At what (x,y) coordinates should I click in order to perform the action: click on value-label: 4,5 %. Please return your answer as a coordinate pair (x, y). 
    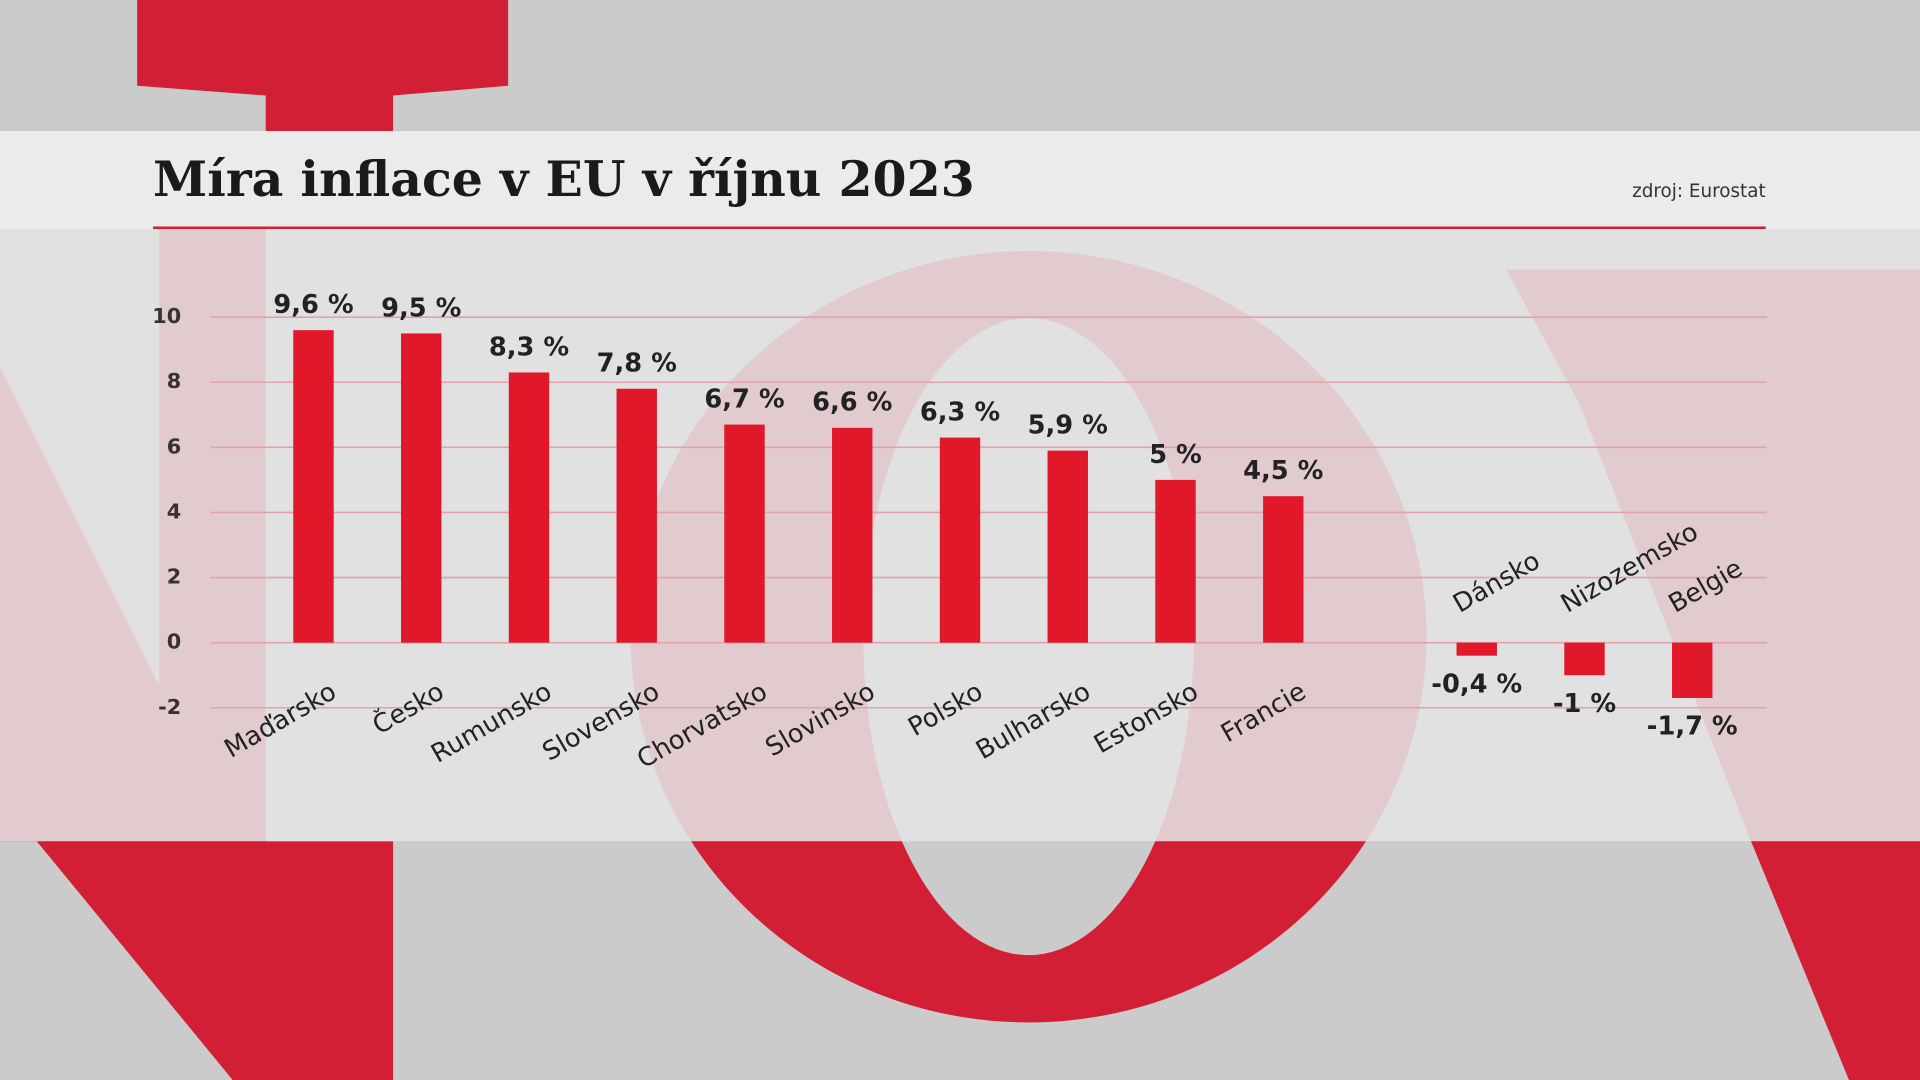
    Looking at the image, I should click on (1283, 471).